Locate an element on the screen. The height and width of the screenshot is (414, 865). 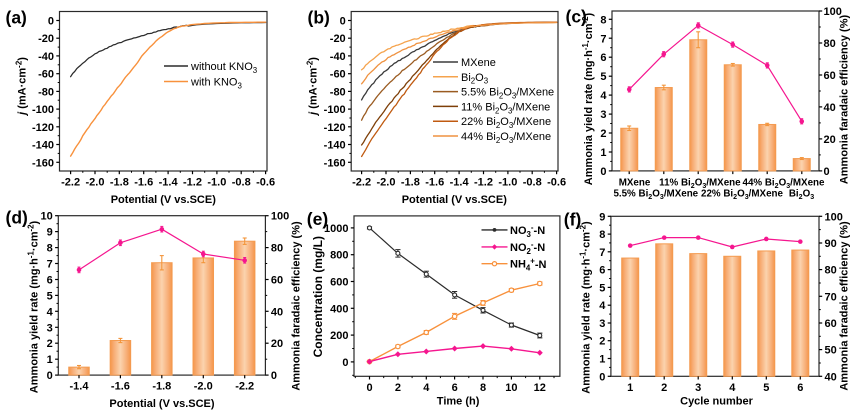
svg-text: (b) is located at coordinates (319, 17).